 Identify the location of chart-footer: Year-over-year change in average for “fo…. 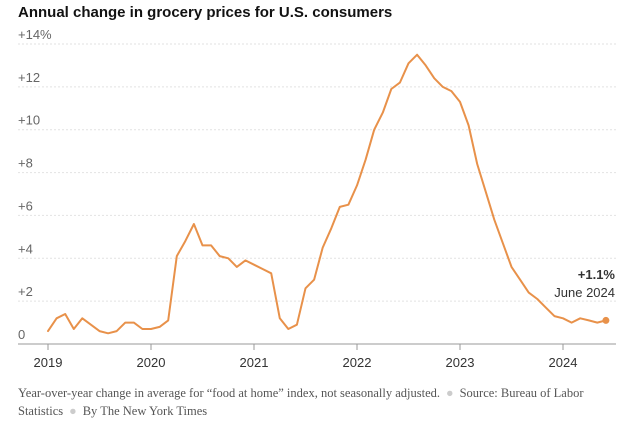
(318, 402).